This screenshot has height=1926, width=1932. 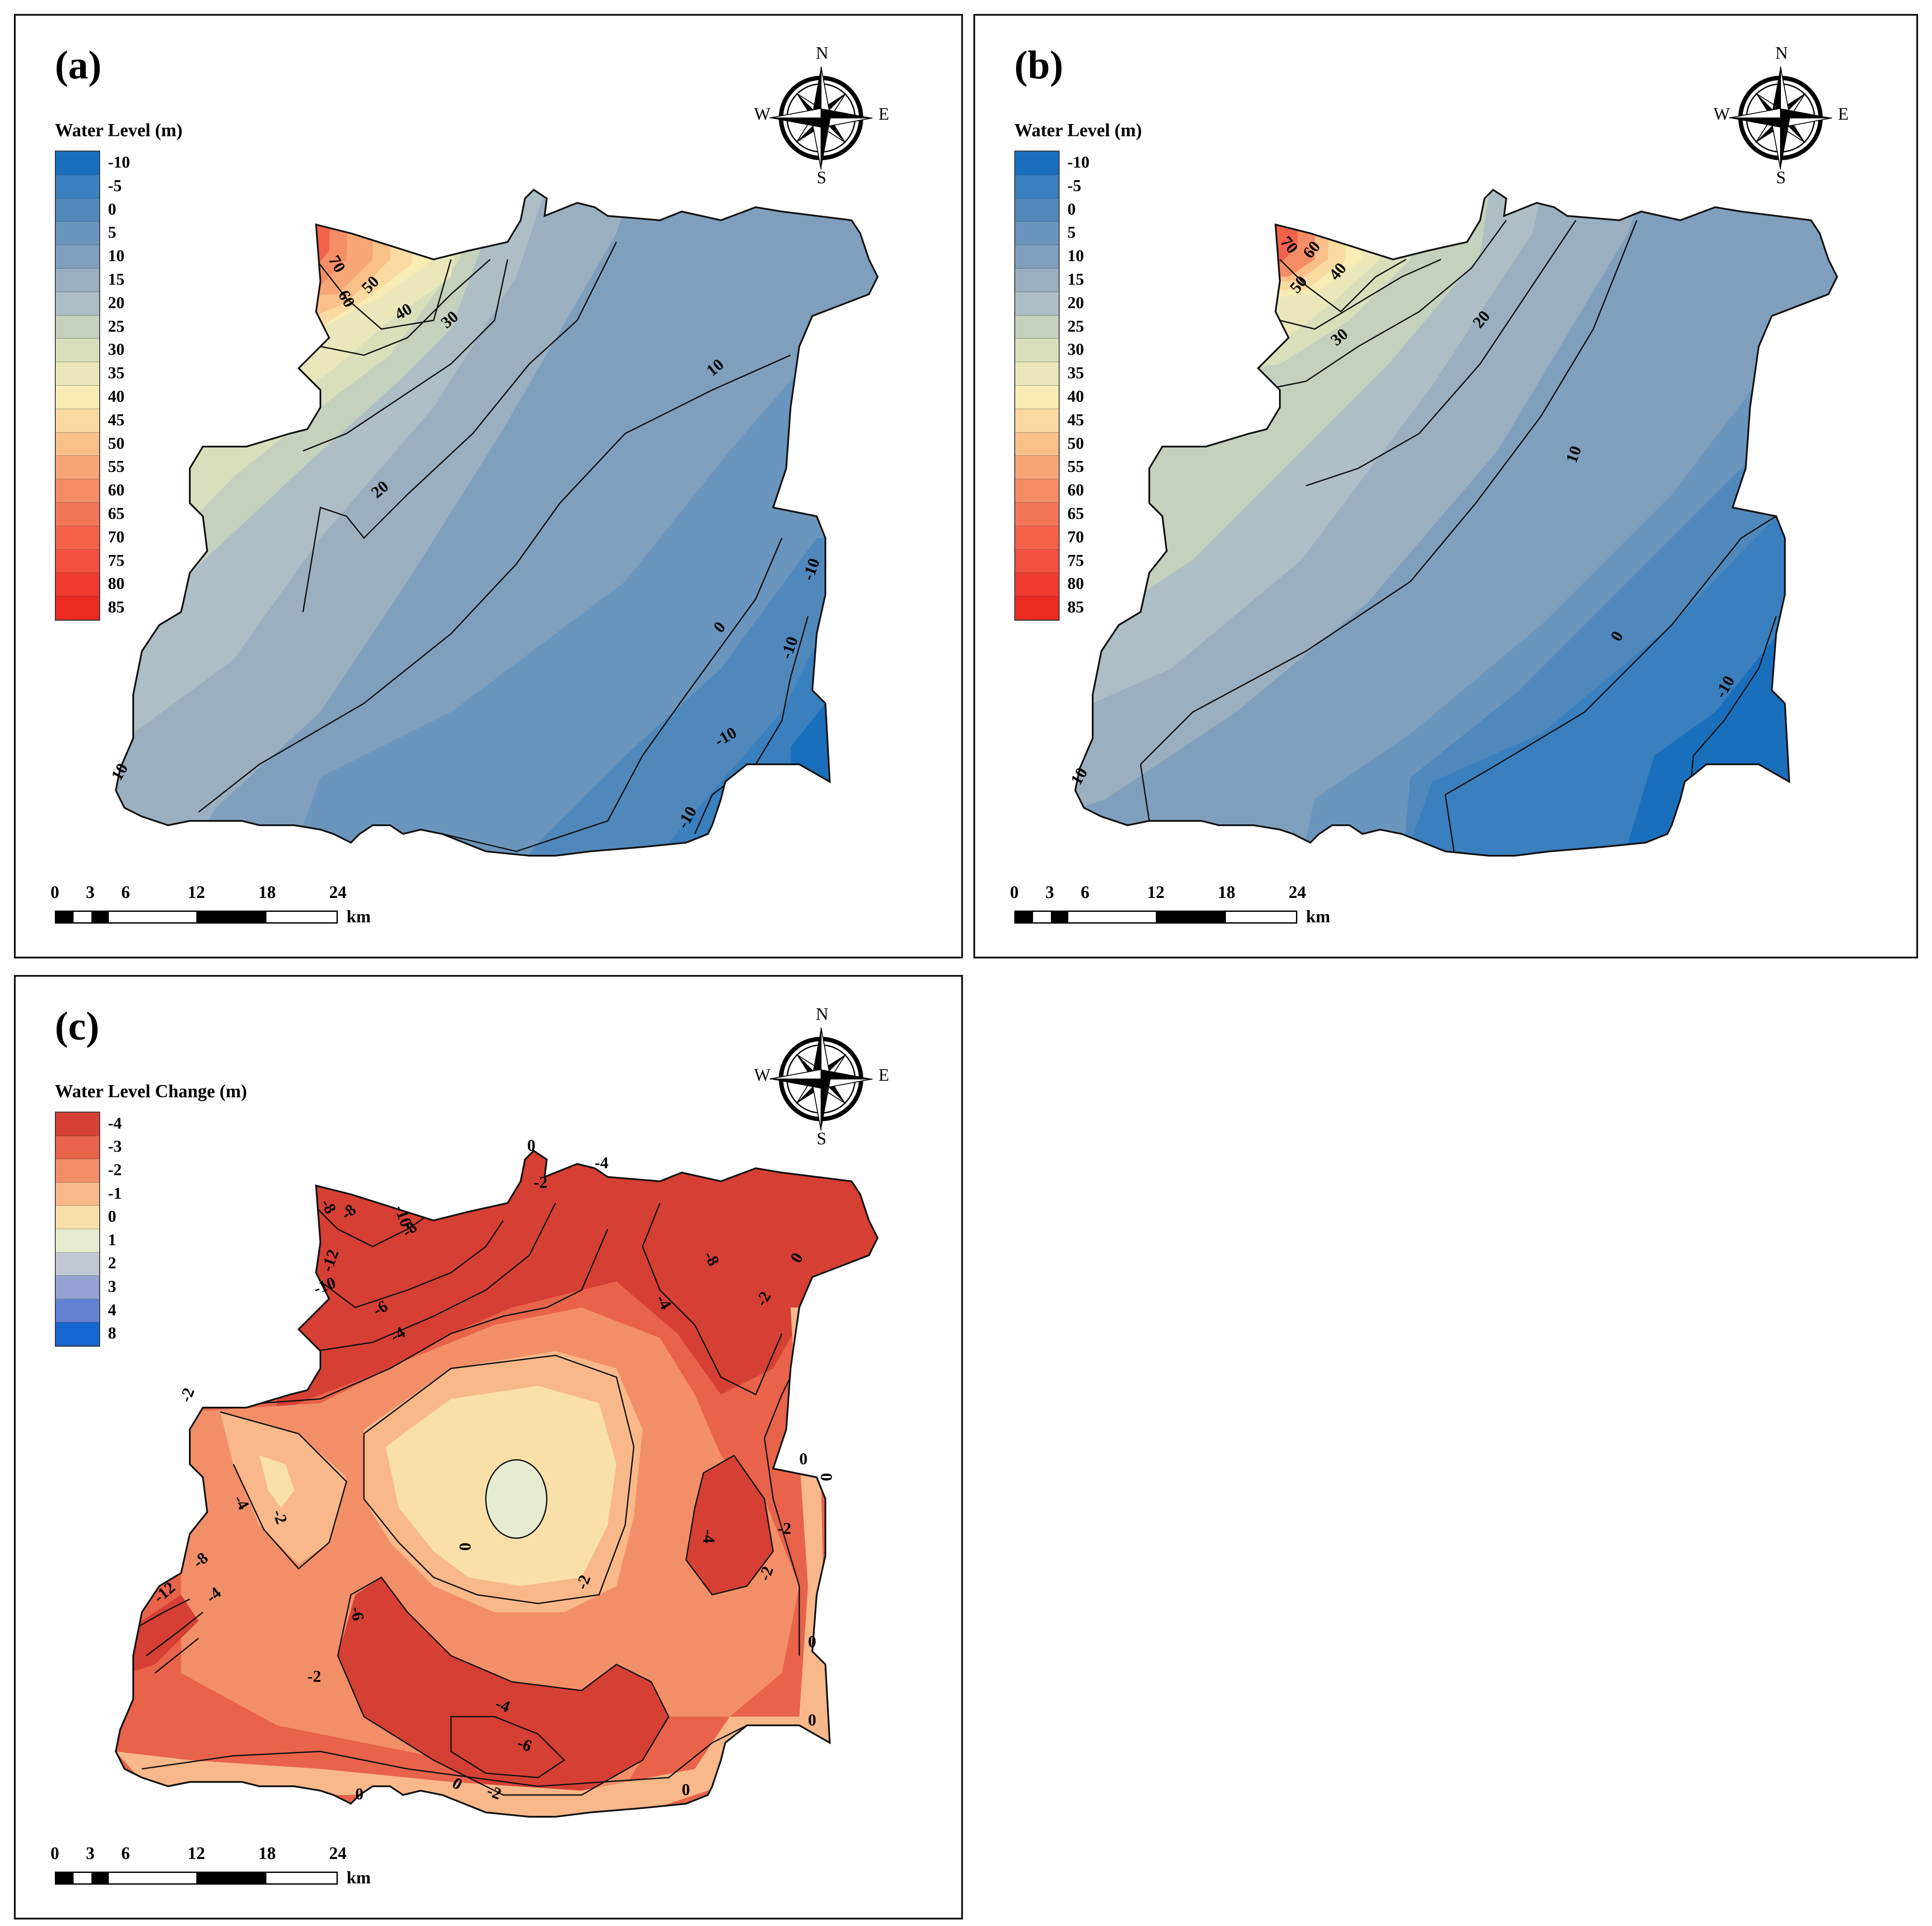 What do you see at coordinates (1075, 513) in the screenshot?
I see `legend-label: 65` at bounding box center [1075, 513].